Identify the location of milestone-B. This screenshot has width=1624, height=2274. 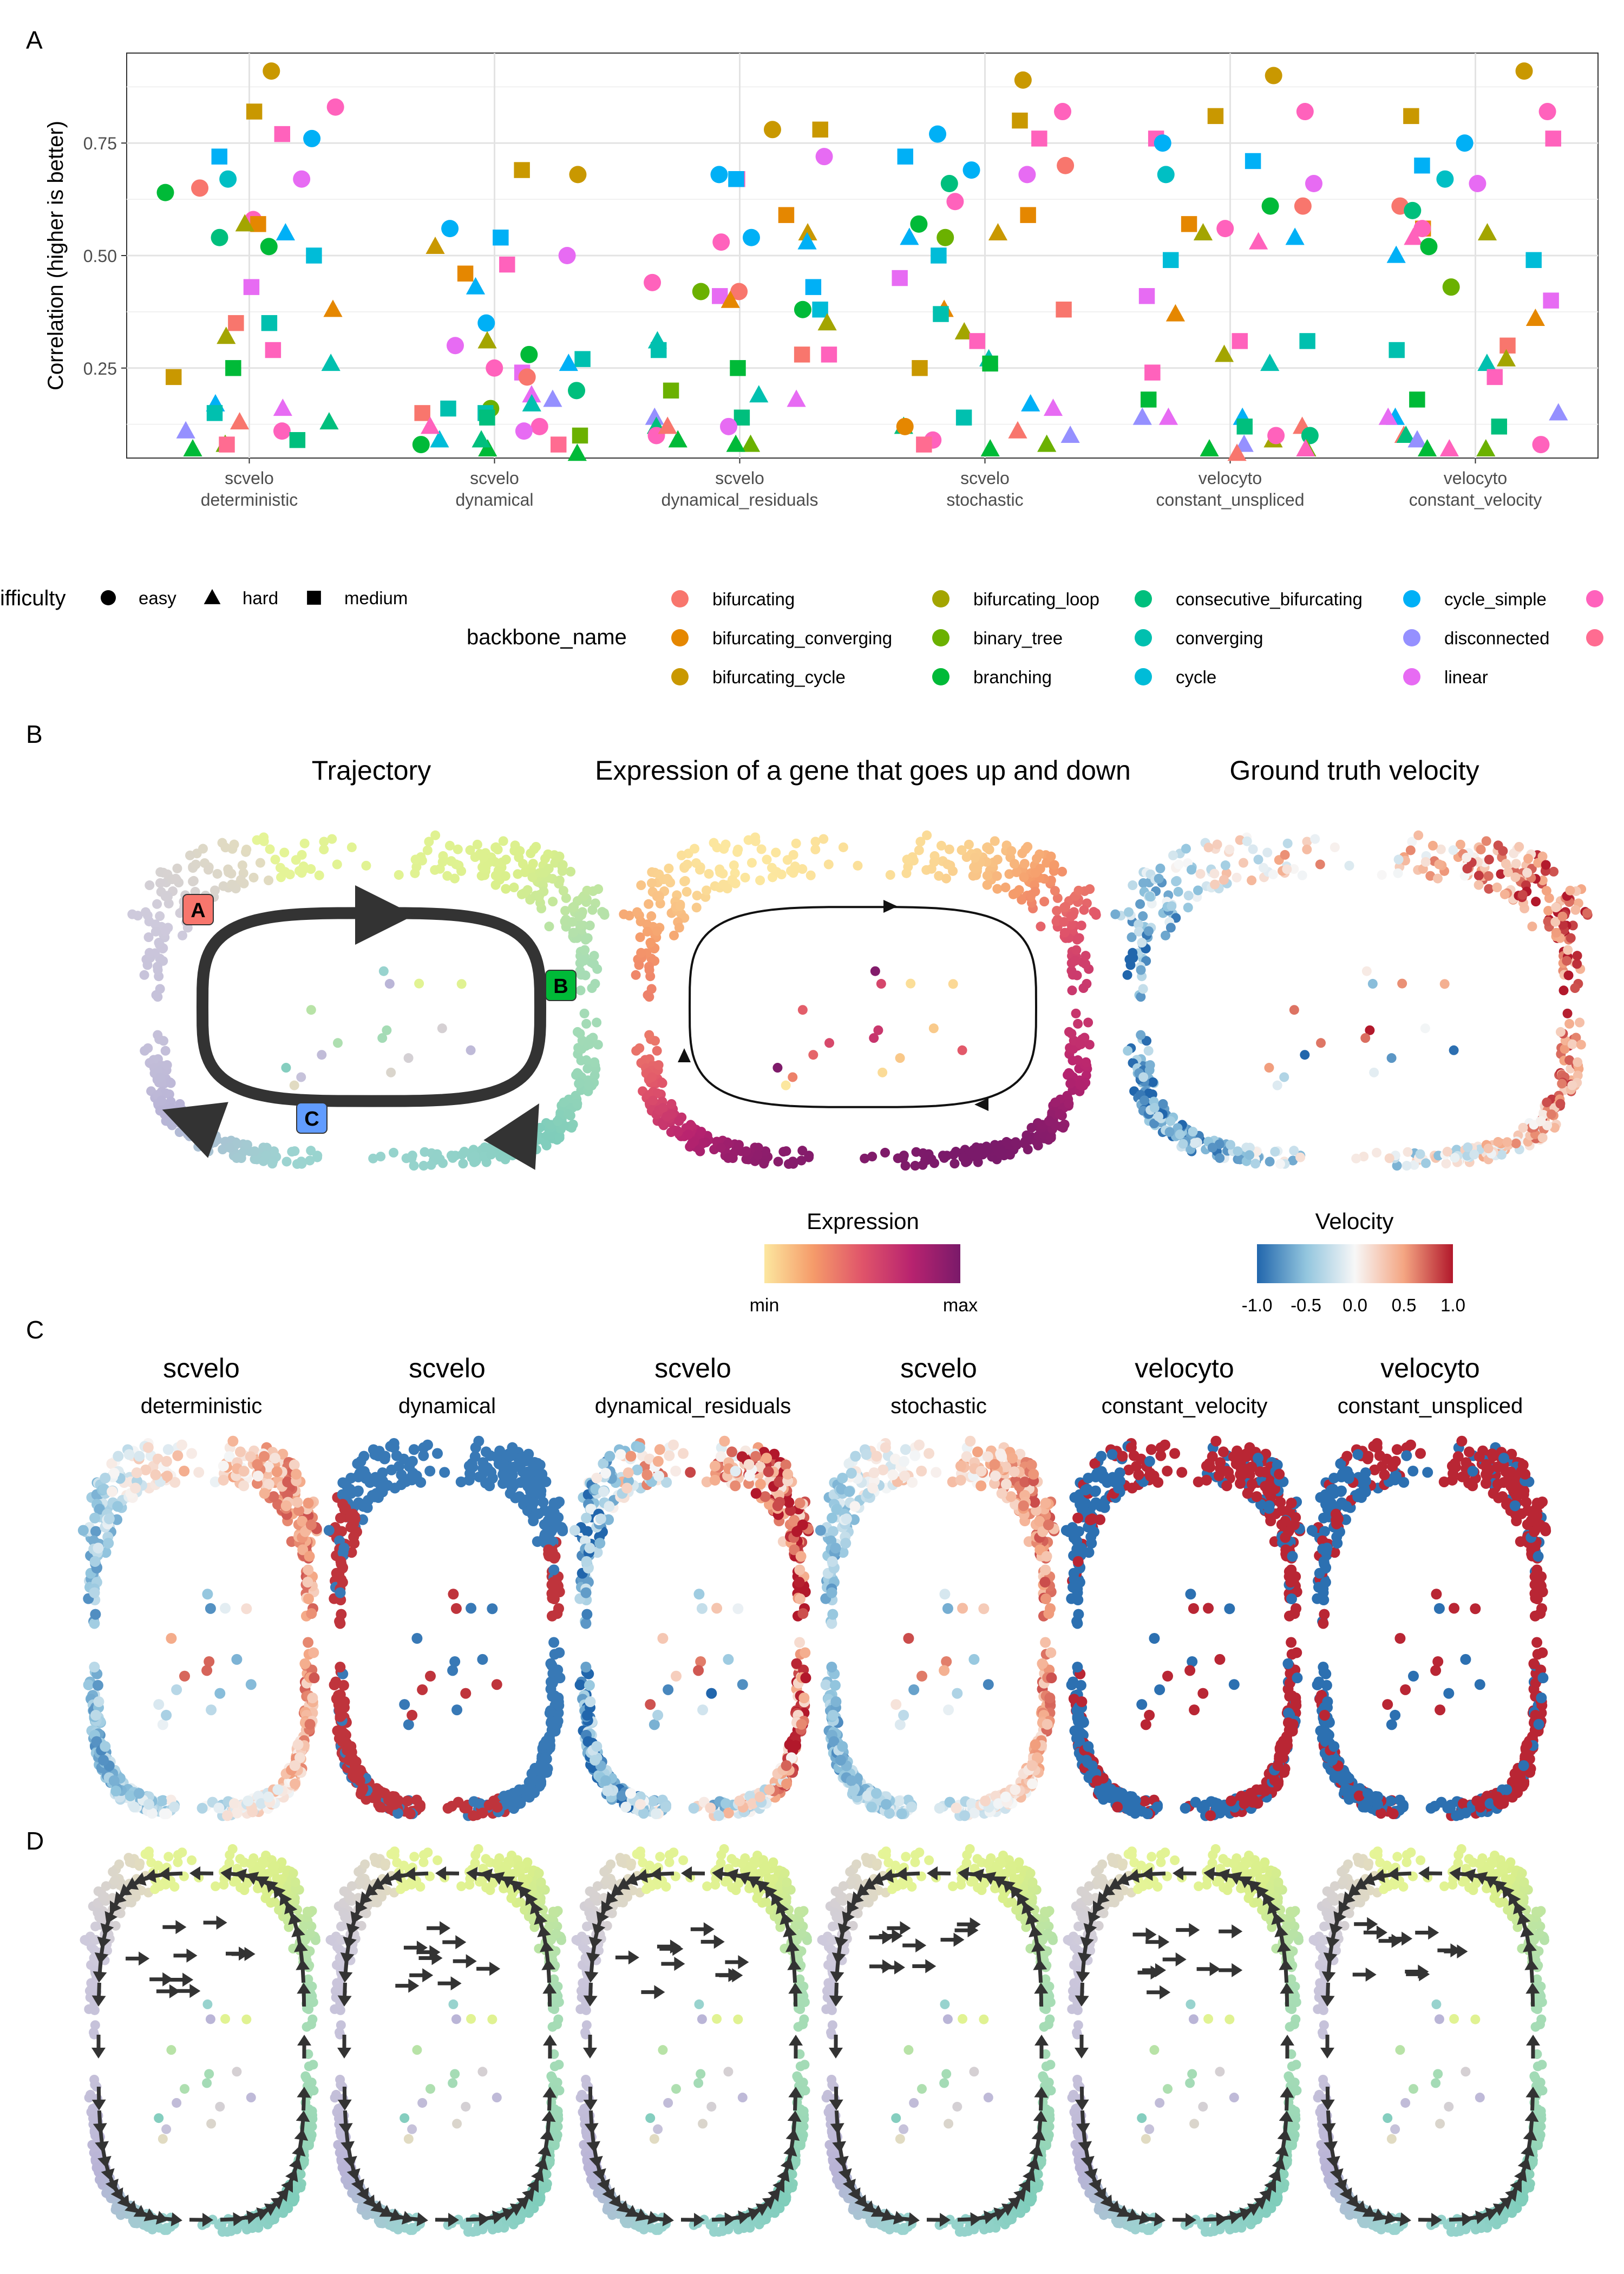
(561, 986).